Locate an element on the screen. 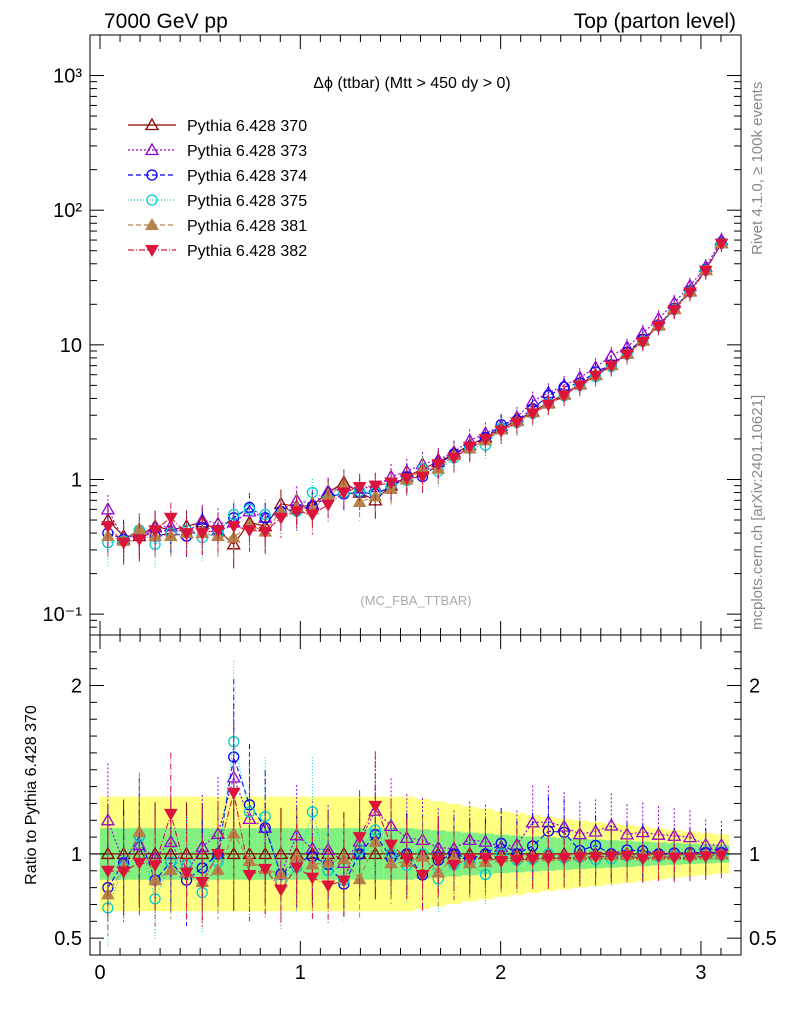  legend-entry: Pythia 6.428 373 is located at coordinates (217, 151).